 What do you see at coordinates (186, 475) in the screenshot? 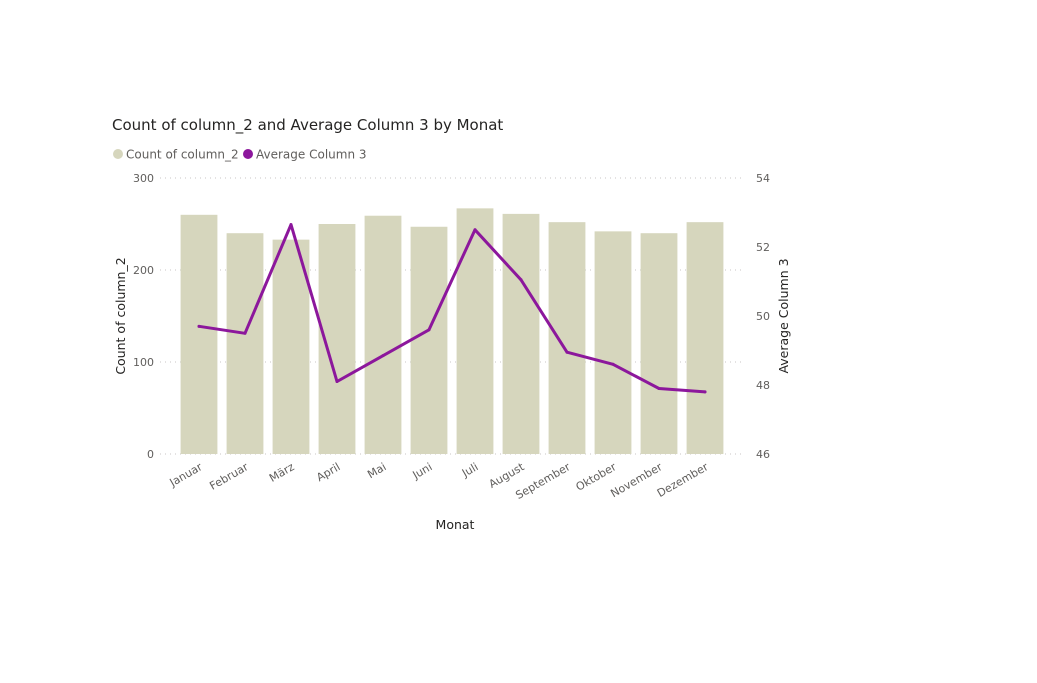
I see `x-tick-label: Januar` at bounding box center [186, 475].